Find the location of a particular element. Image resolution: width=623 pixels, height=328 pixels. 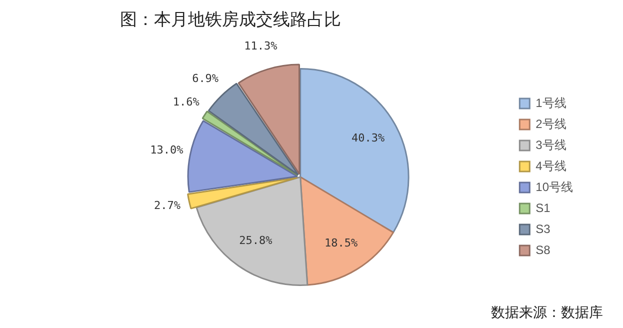

data-label: 11.3% is located at coordinates (261, 46).